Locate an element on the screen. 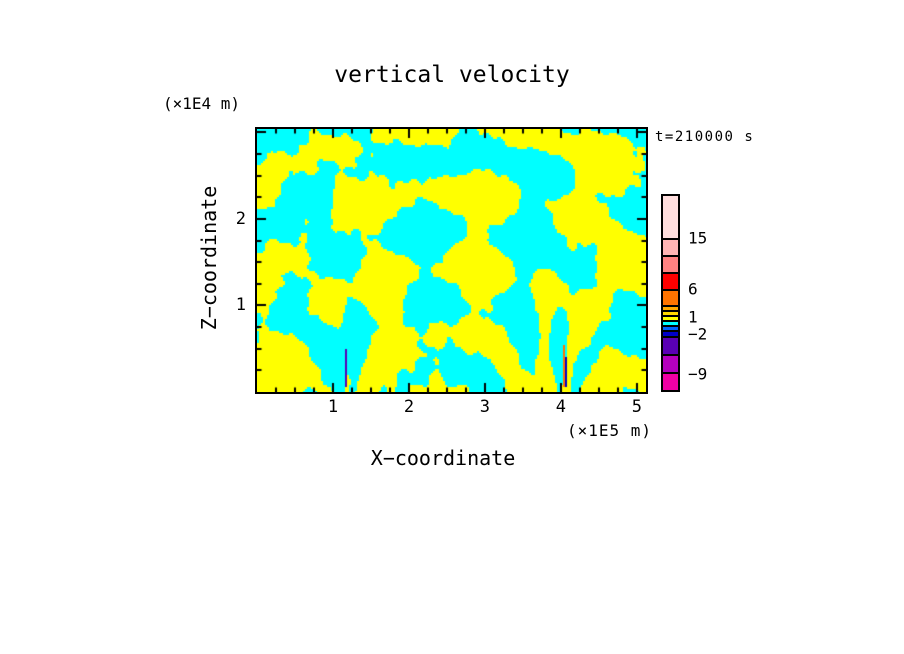 The width and height of the screenshot is (904, 654). colorbar-label: −2 is located at coordinates (698, 334).